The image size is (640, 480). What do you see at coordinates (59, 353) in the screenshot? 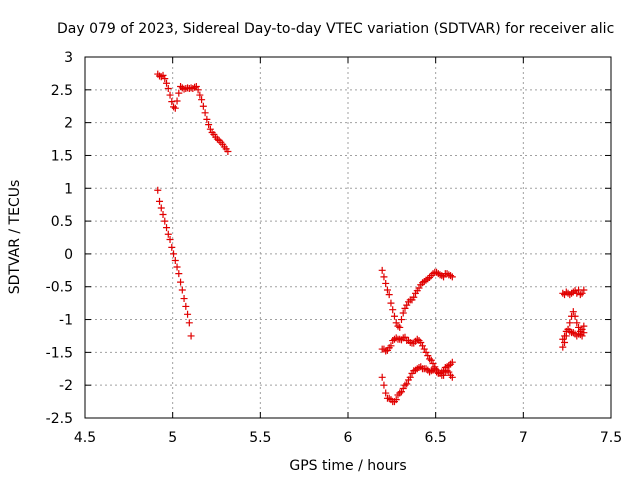
I see `y-tick-label: -1.5` at bounding box center [59, 353].